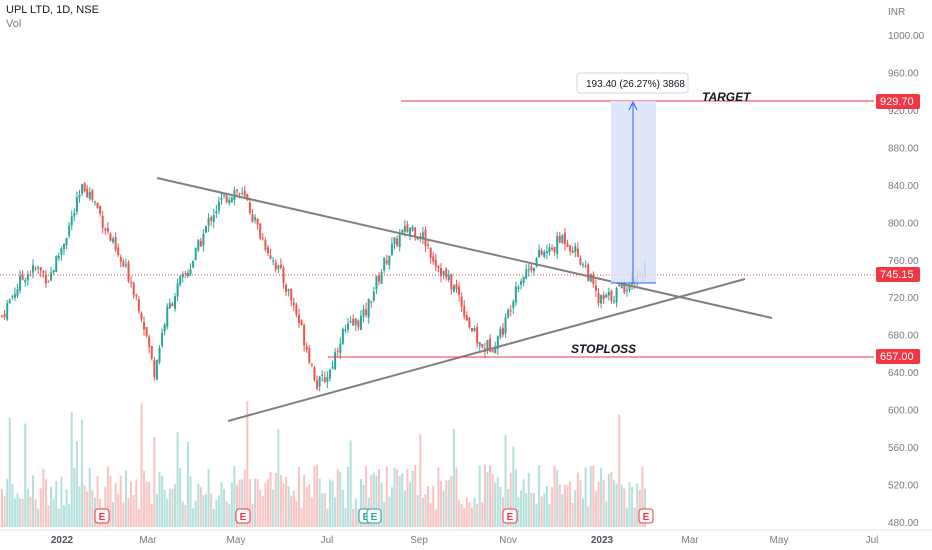  What do you see at coordinates (603, 349) in the screenshot?
I see `stoploss-label: STOPLOSS` at bounding box center [603, 349].